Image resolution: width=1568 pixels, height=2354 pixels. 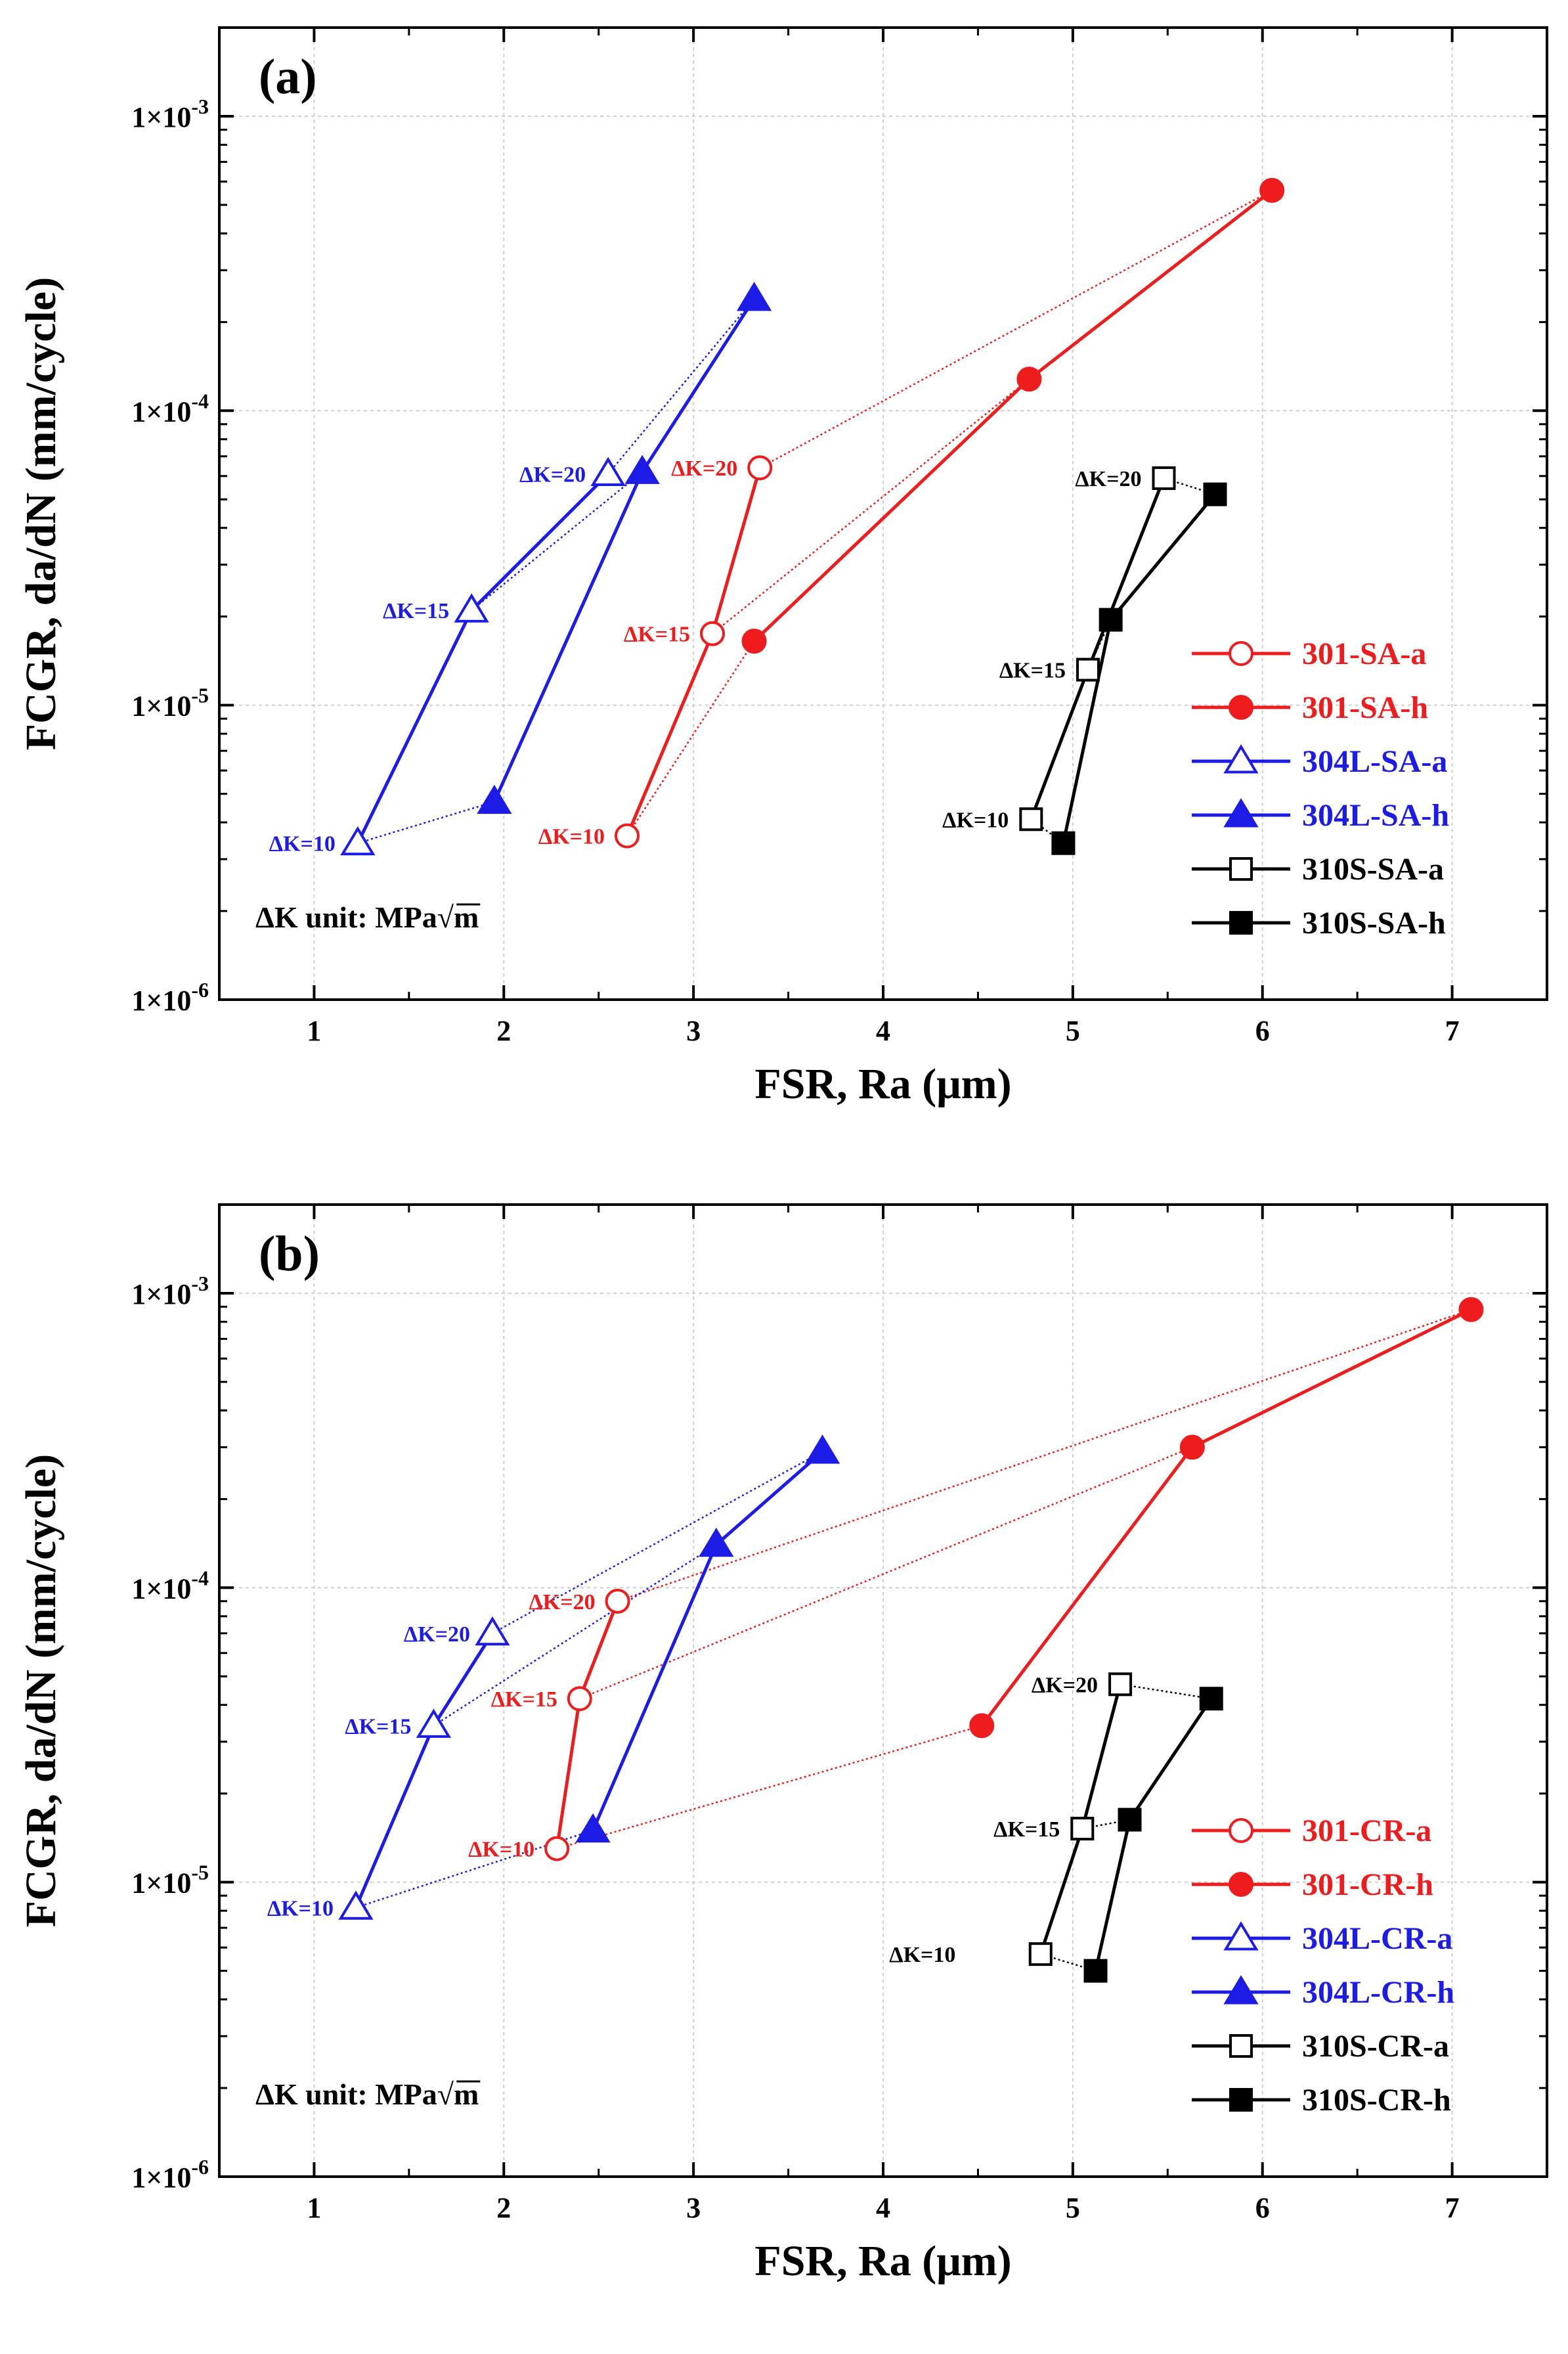 What do you see at coordinates (1367, 1884) in the screenshot?
I see `legend-label: 301-CR-h` at bounding box center [1367, 1884].